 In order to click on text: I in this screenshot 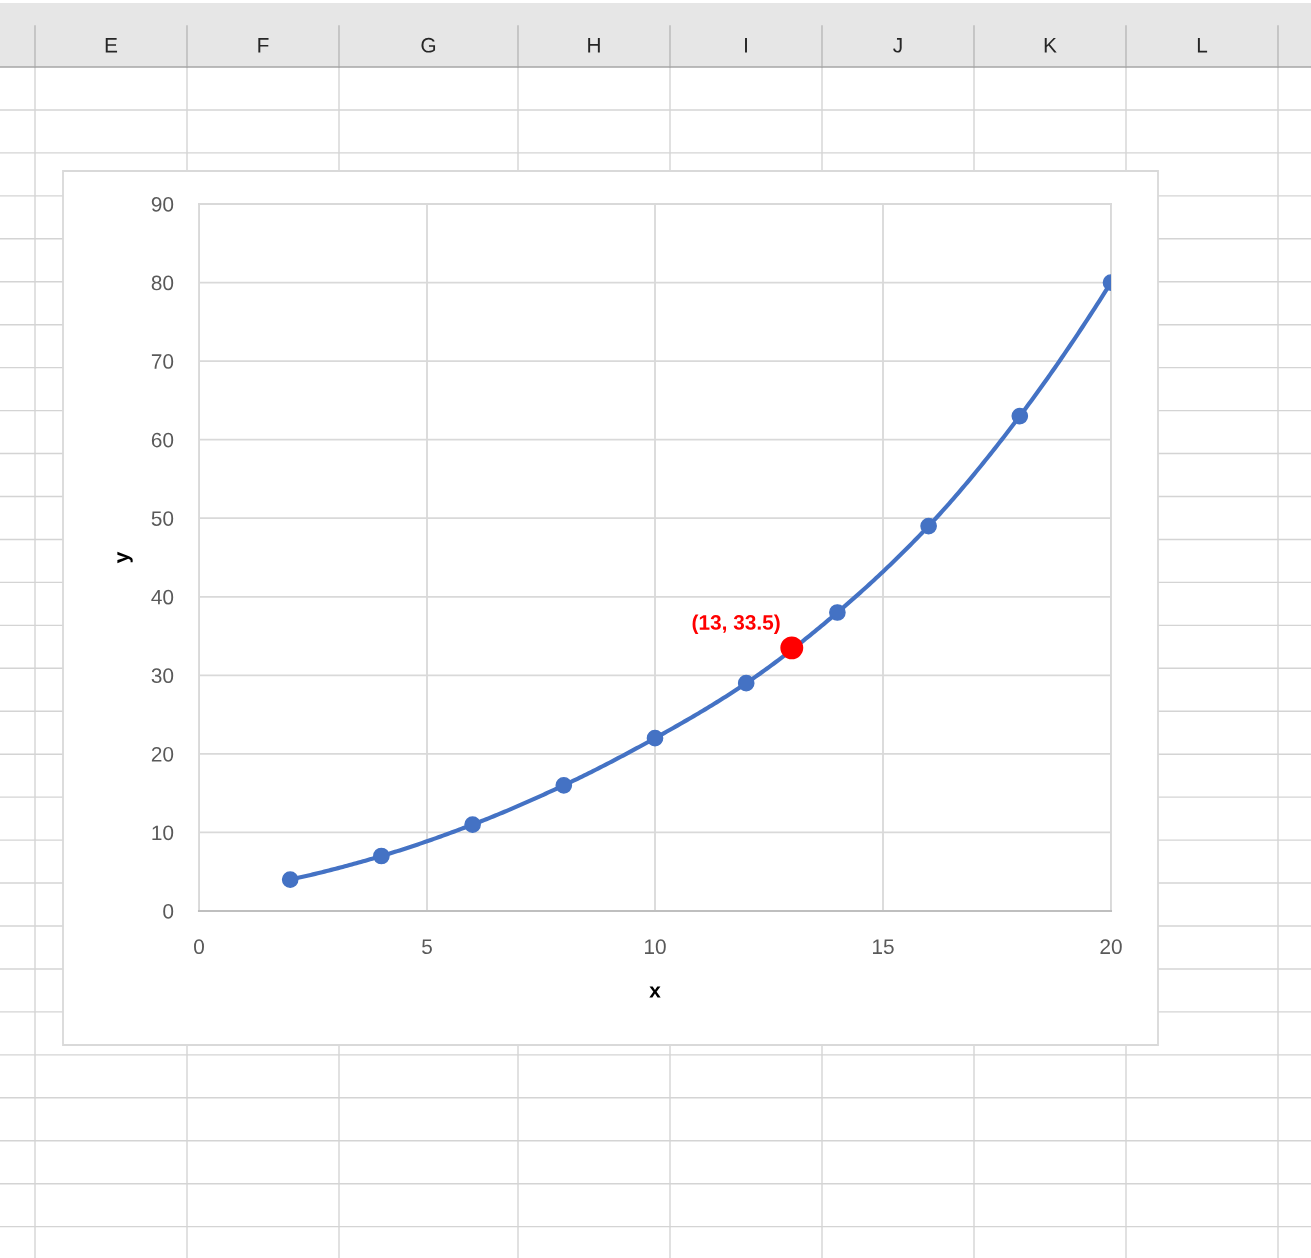, I will do `click(746, 45)`.